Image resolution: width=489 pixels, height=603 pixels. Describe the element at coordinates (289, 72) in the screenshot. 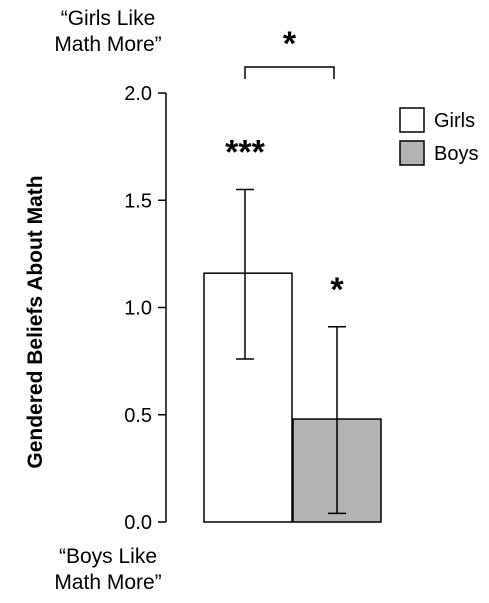

I see `comparison-bracket` at that location.